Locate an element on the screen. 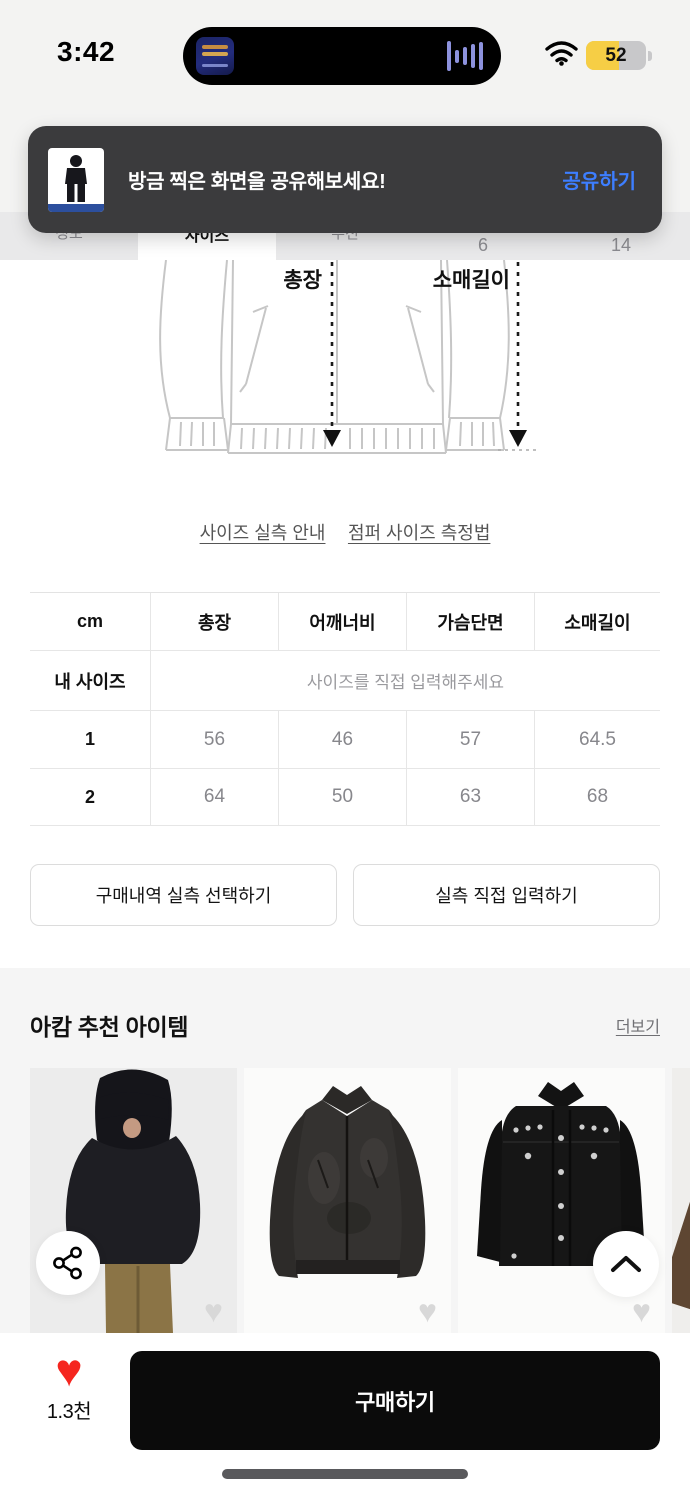 The image size is (690, 1500). recommend-more-link: 더보기 is located at coordinates (637, 1027).